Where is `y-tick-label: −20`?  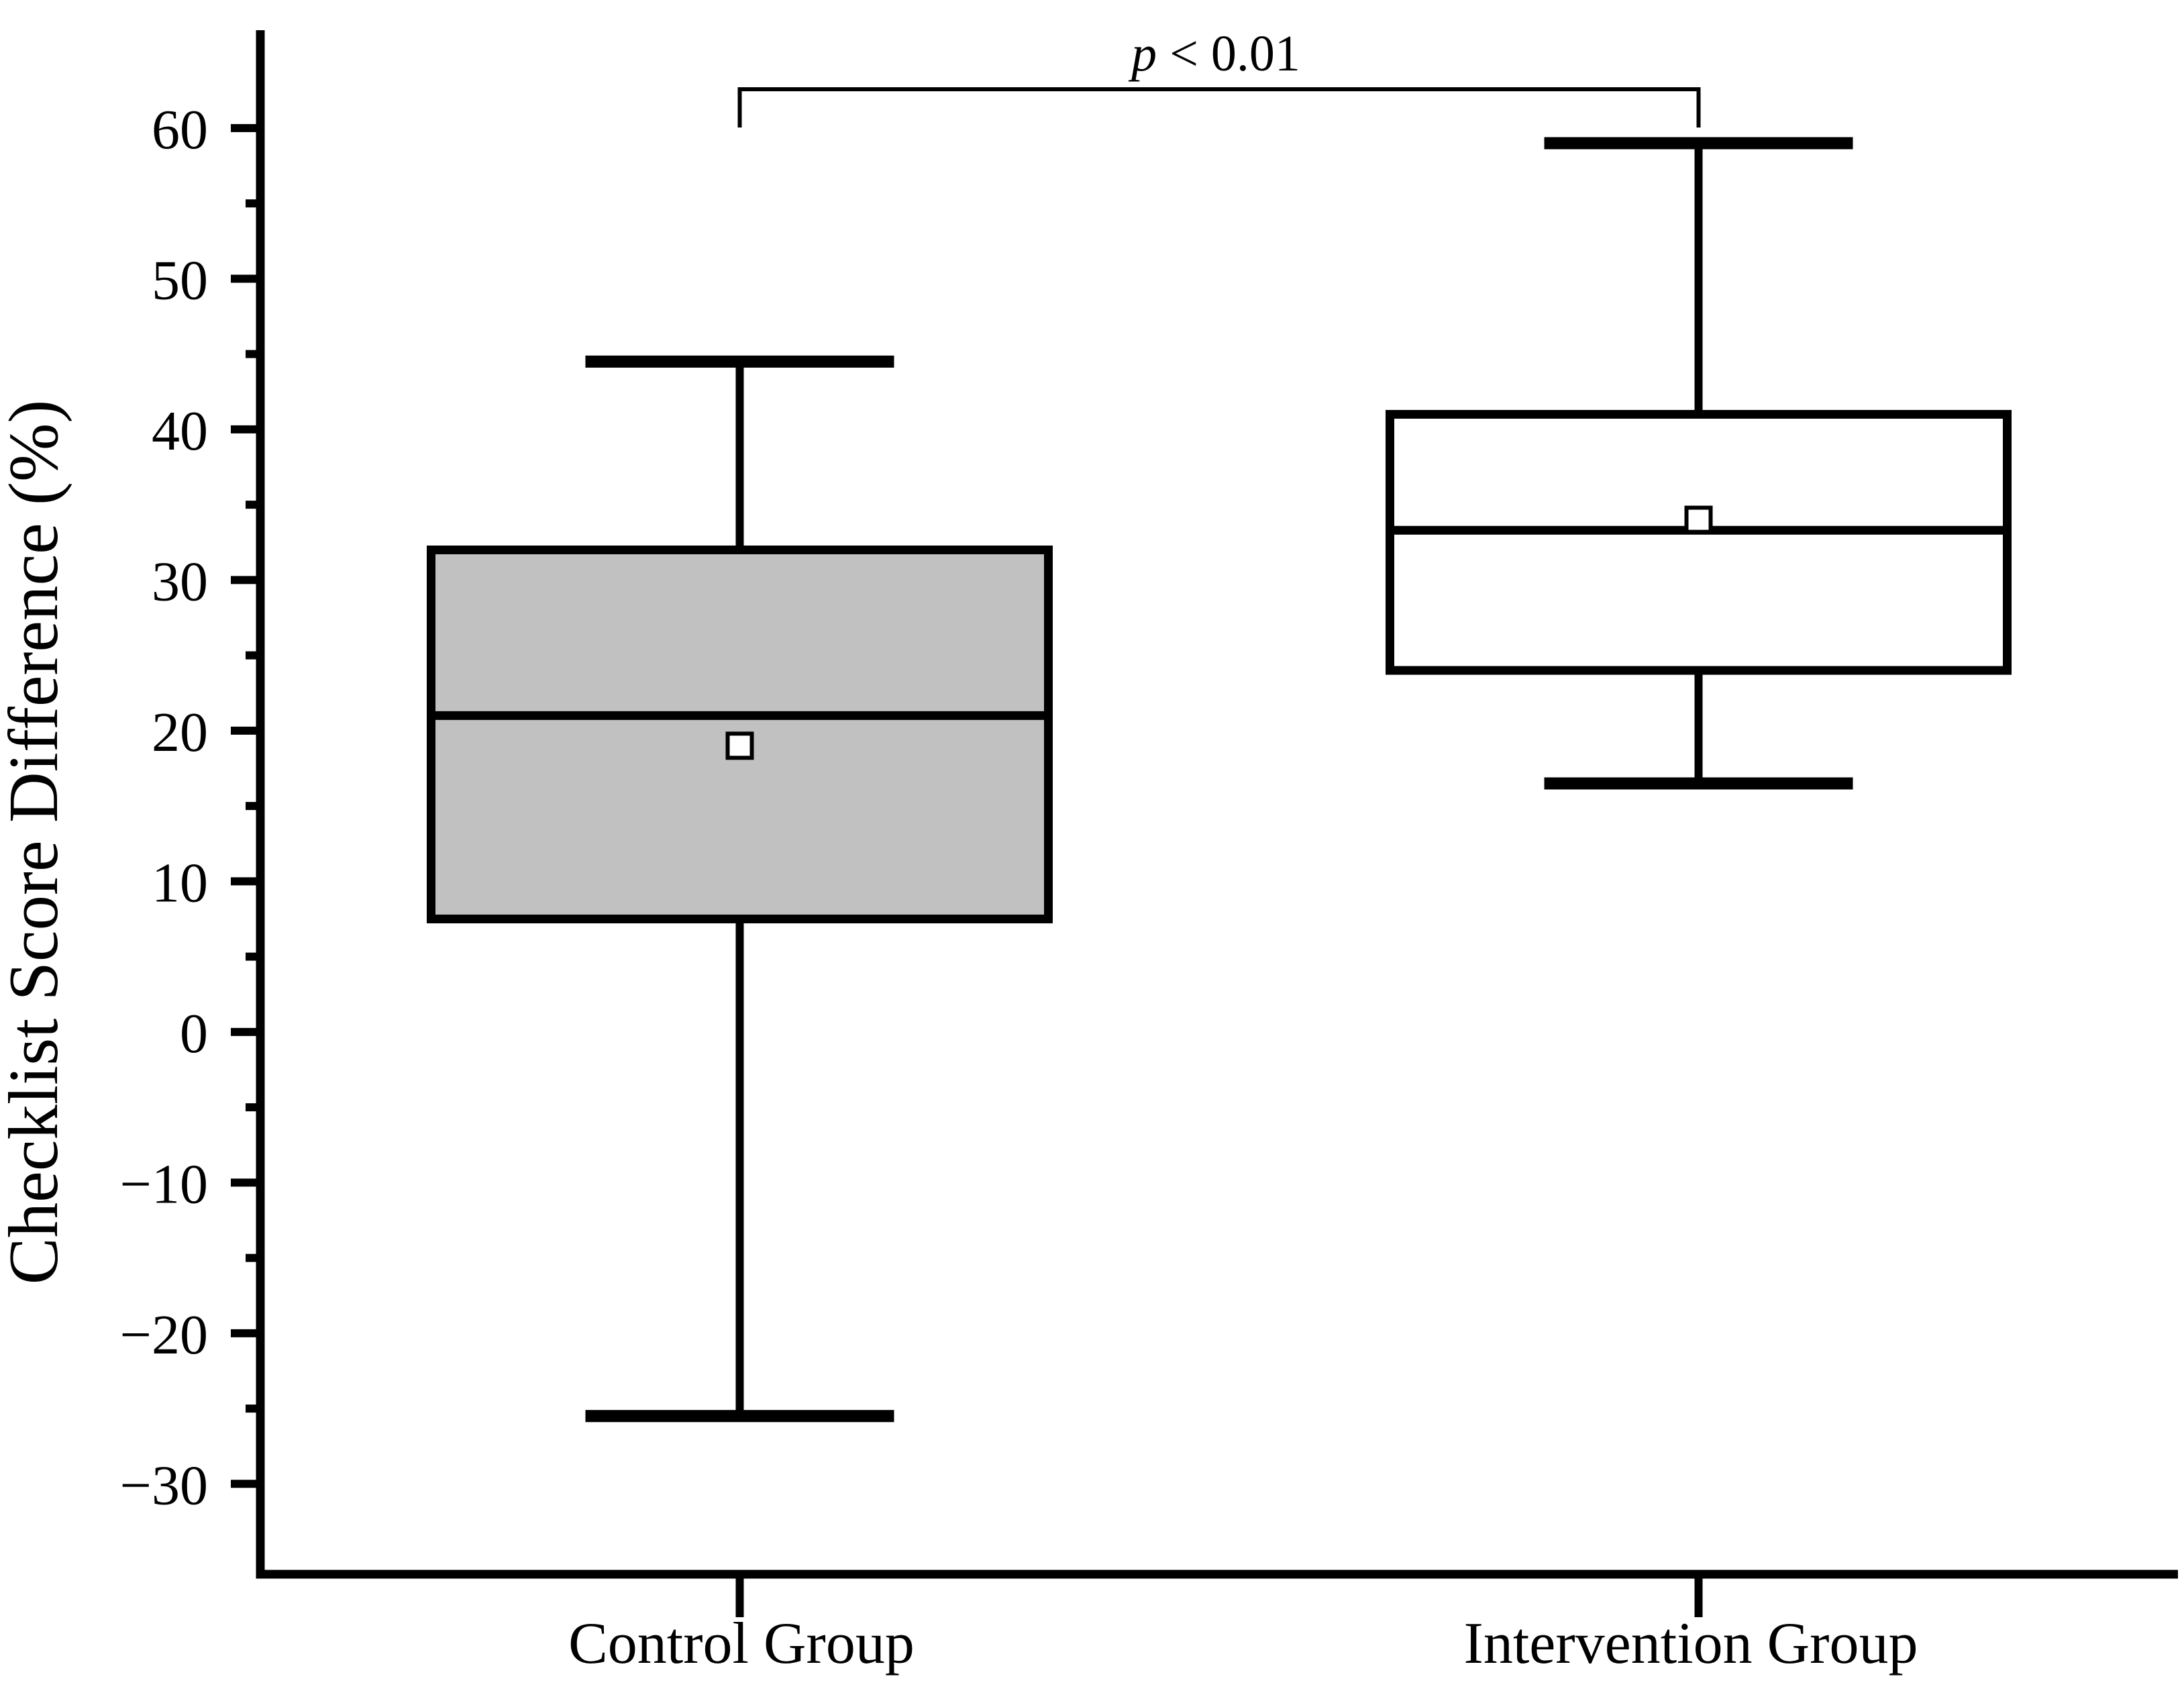 y-tick-label: −20 is located at coordinates (164, 1335).